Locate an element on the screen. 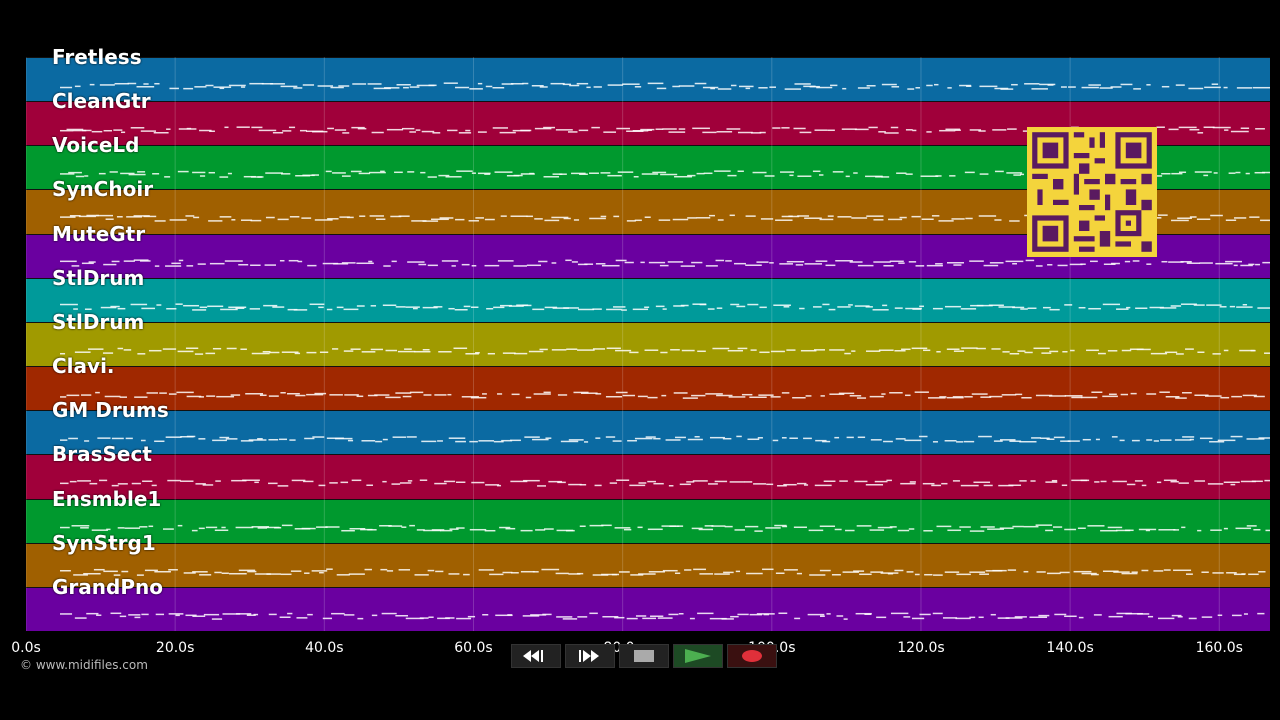 This screenshot has width=1280, height=720. fast-forward-button is located at coordinates (590, 656).